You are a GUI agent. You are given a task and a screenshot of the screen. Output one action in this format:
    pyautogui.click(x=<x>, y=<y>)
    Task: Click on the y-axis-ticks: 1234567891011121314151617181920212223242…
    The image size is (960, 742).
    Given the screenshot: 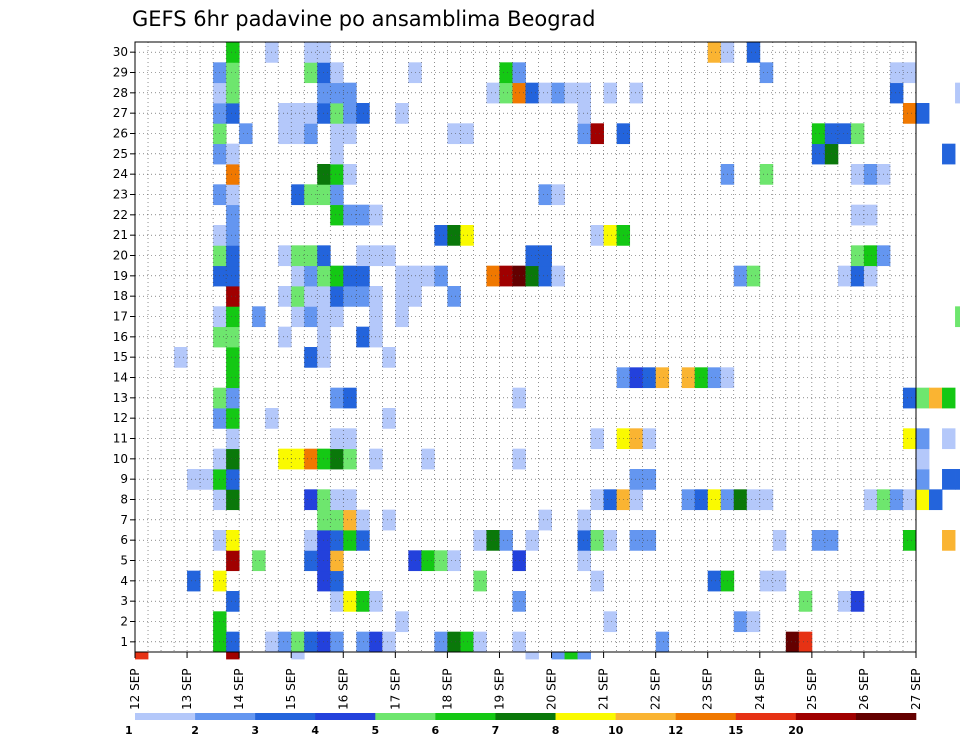 What is the action you would take?
    pyautogui.click(x=124, y=347)
    